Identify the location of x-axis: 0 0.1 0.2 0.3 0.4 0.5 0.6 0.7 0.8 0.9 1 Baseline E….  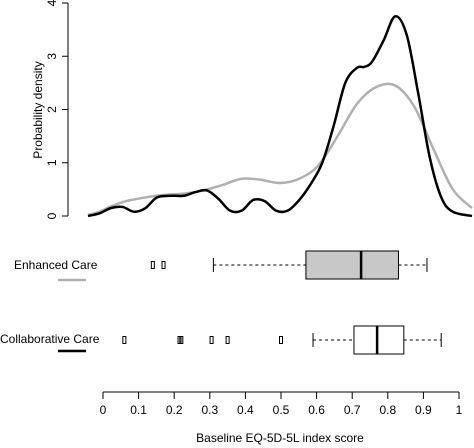
(281, 418).